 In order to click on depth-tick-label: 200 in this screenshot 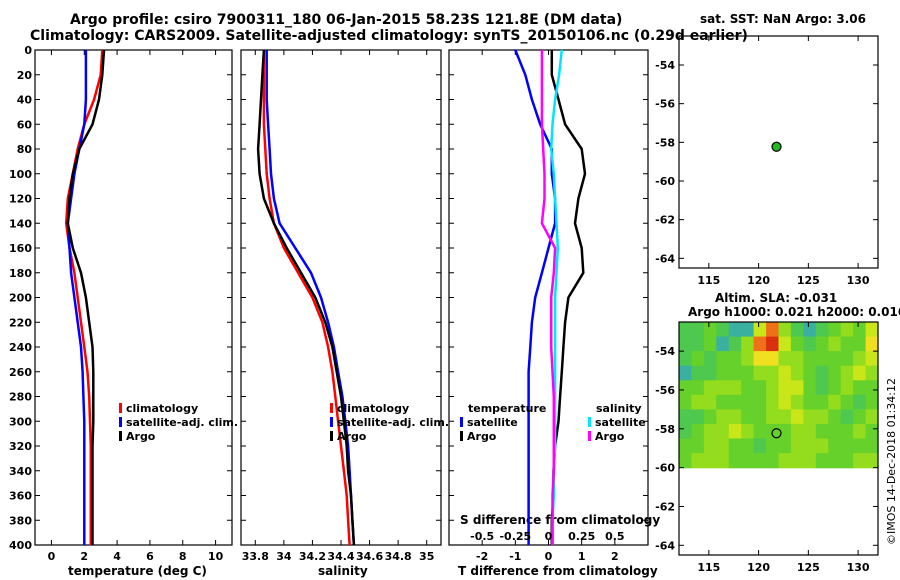, I will do `click(20, 298)`.